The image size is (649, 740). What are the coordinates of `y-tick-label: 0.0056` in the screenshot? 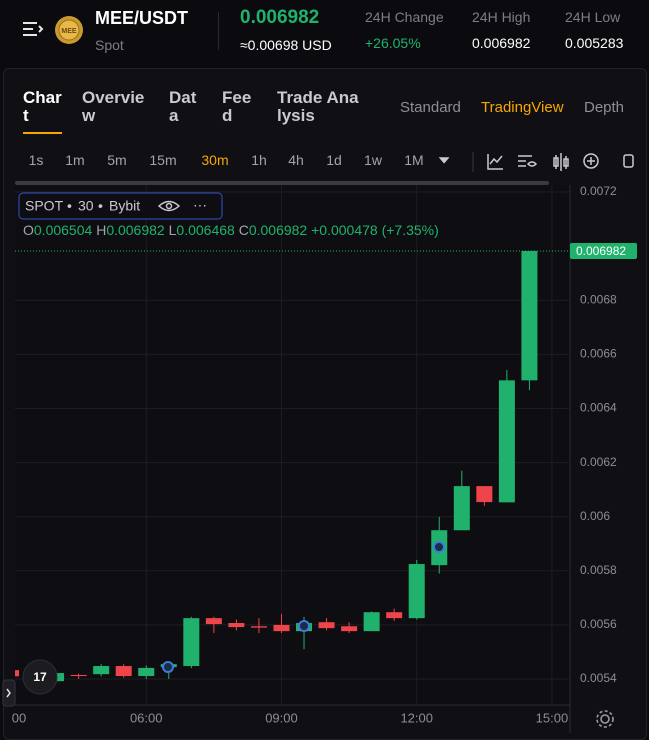 It's located at (598, 624).